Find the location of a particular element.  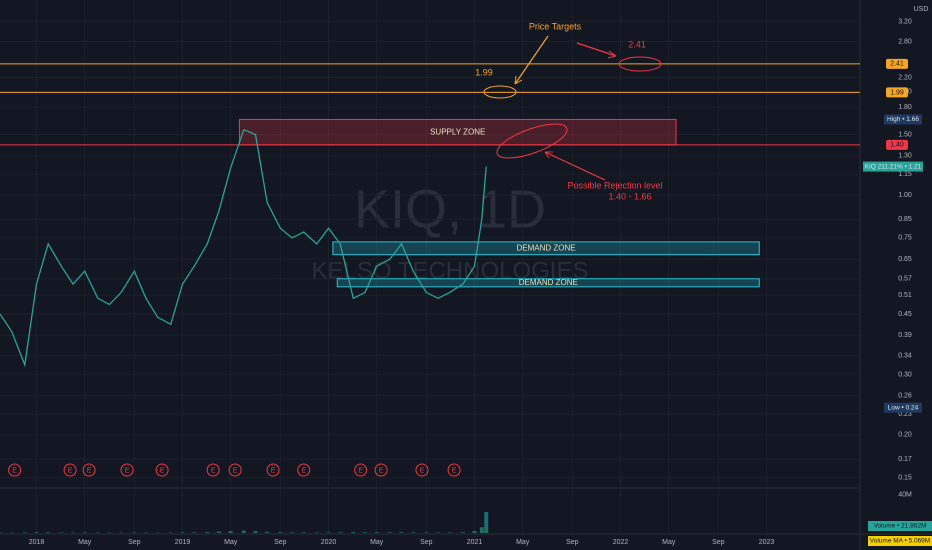

annotation-text: 1.40 - 1.66 is located at coordinates (629, 196).